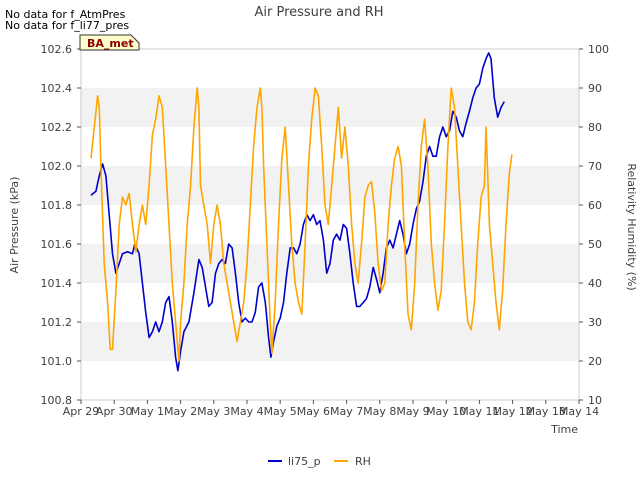  I want to click on y-right-label: Relativity Humidity (%), so click(631, 226).